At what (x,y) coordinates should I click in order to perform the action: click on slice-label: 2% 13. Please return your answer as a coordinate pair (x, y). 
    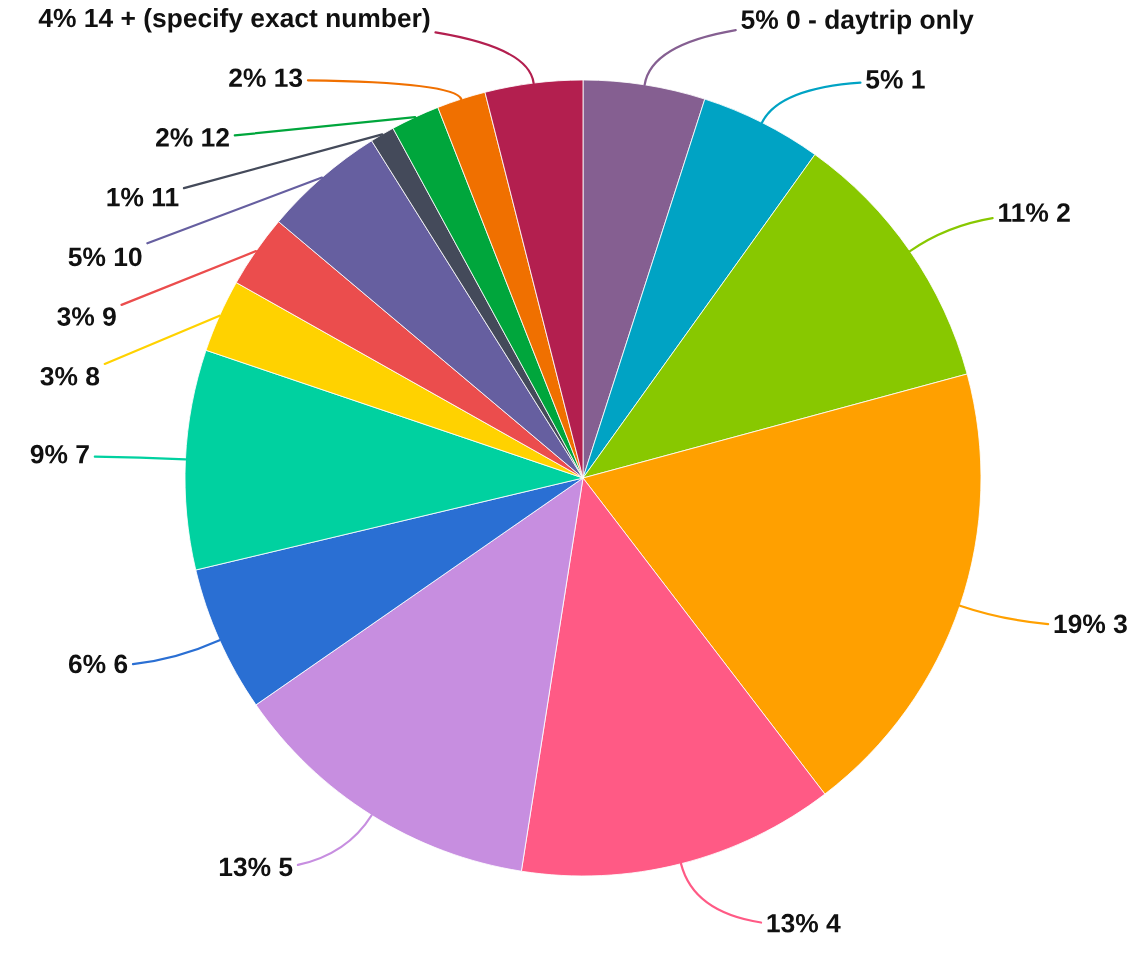
    Looking at the image, I should click on (266, 78).